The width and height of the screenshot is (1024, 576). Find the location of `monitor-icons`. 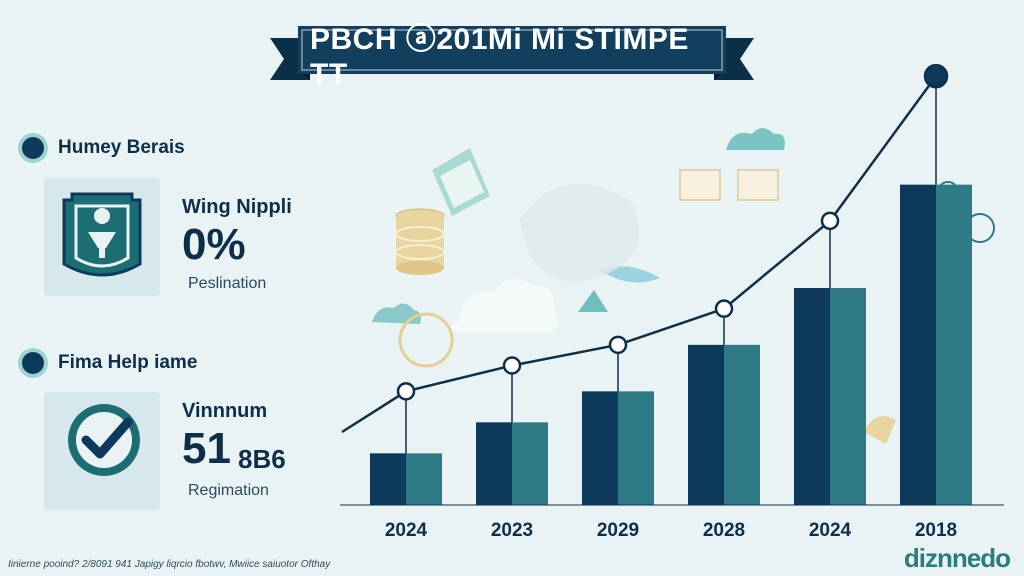

monitor-icons is located at coordinates (729, 185).